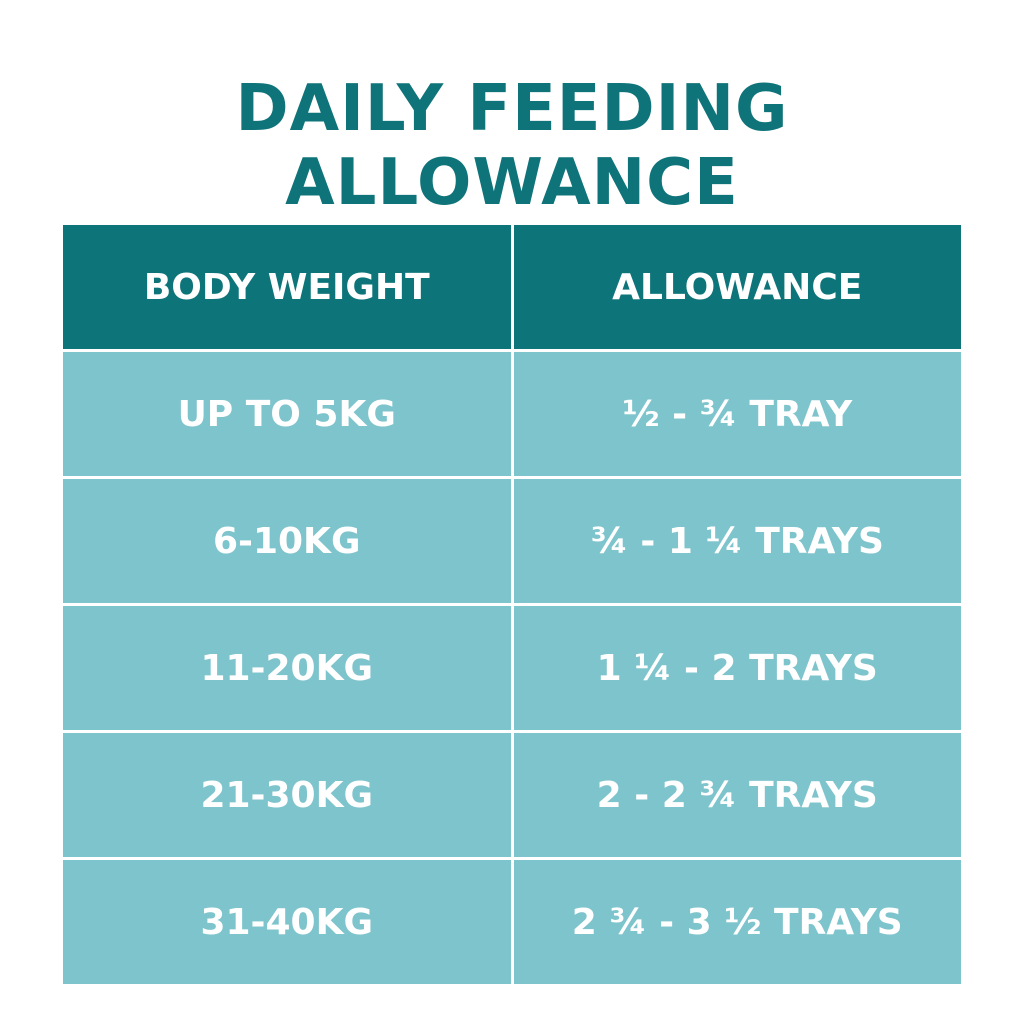 This screenshot has height=1024, width=1024. What do you see at coordinates (737, 287) in the screenshot?
I see `column-header: ALLOWANCE` at bounding box center [737, 287].